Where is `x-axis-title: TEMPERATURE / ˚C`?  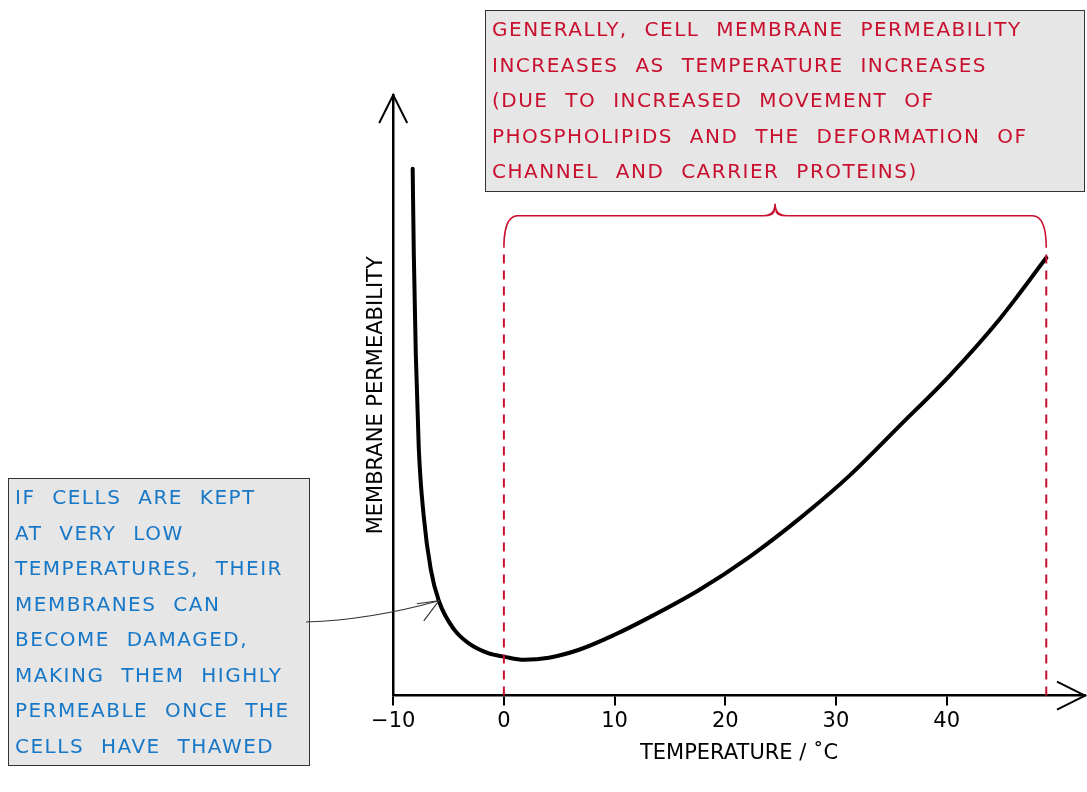 x-axis-title: TEMPERATURE / ˚C is located at coordinates (738, 751).